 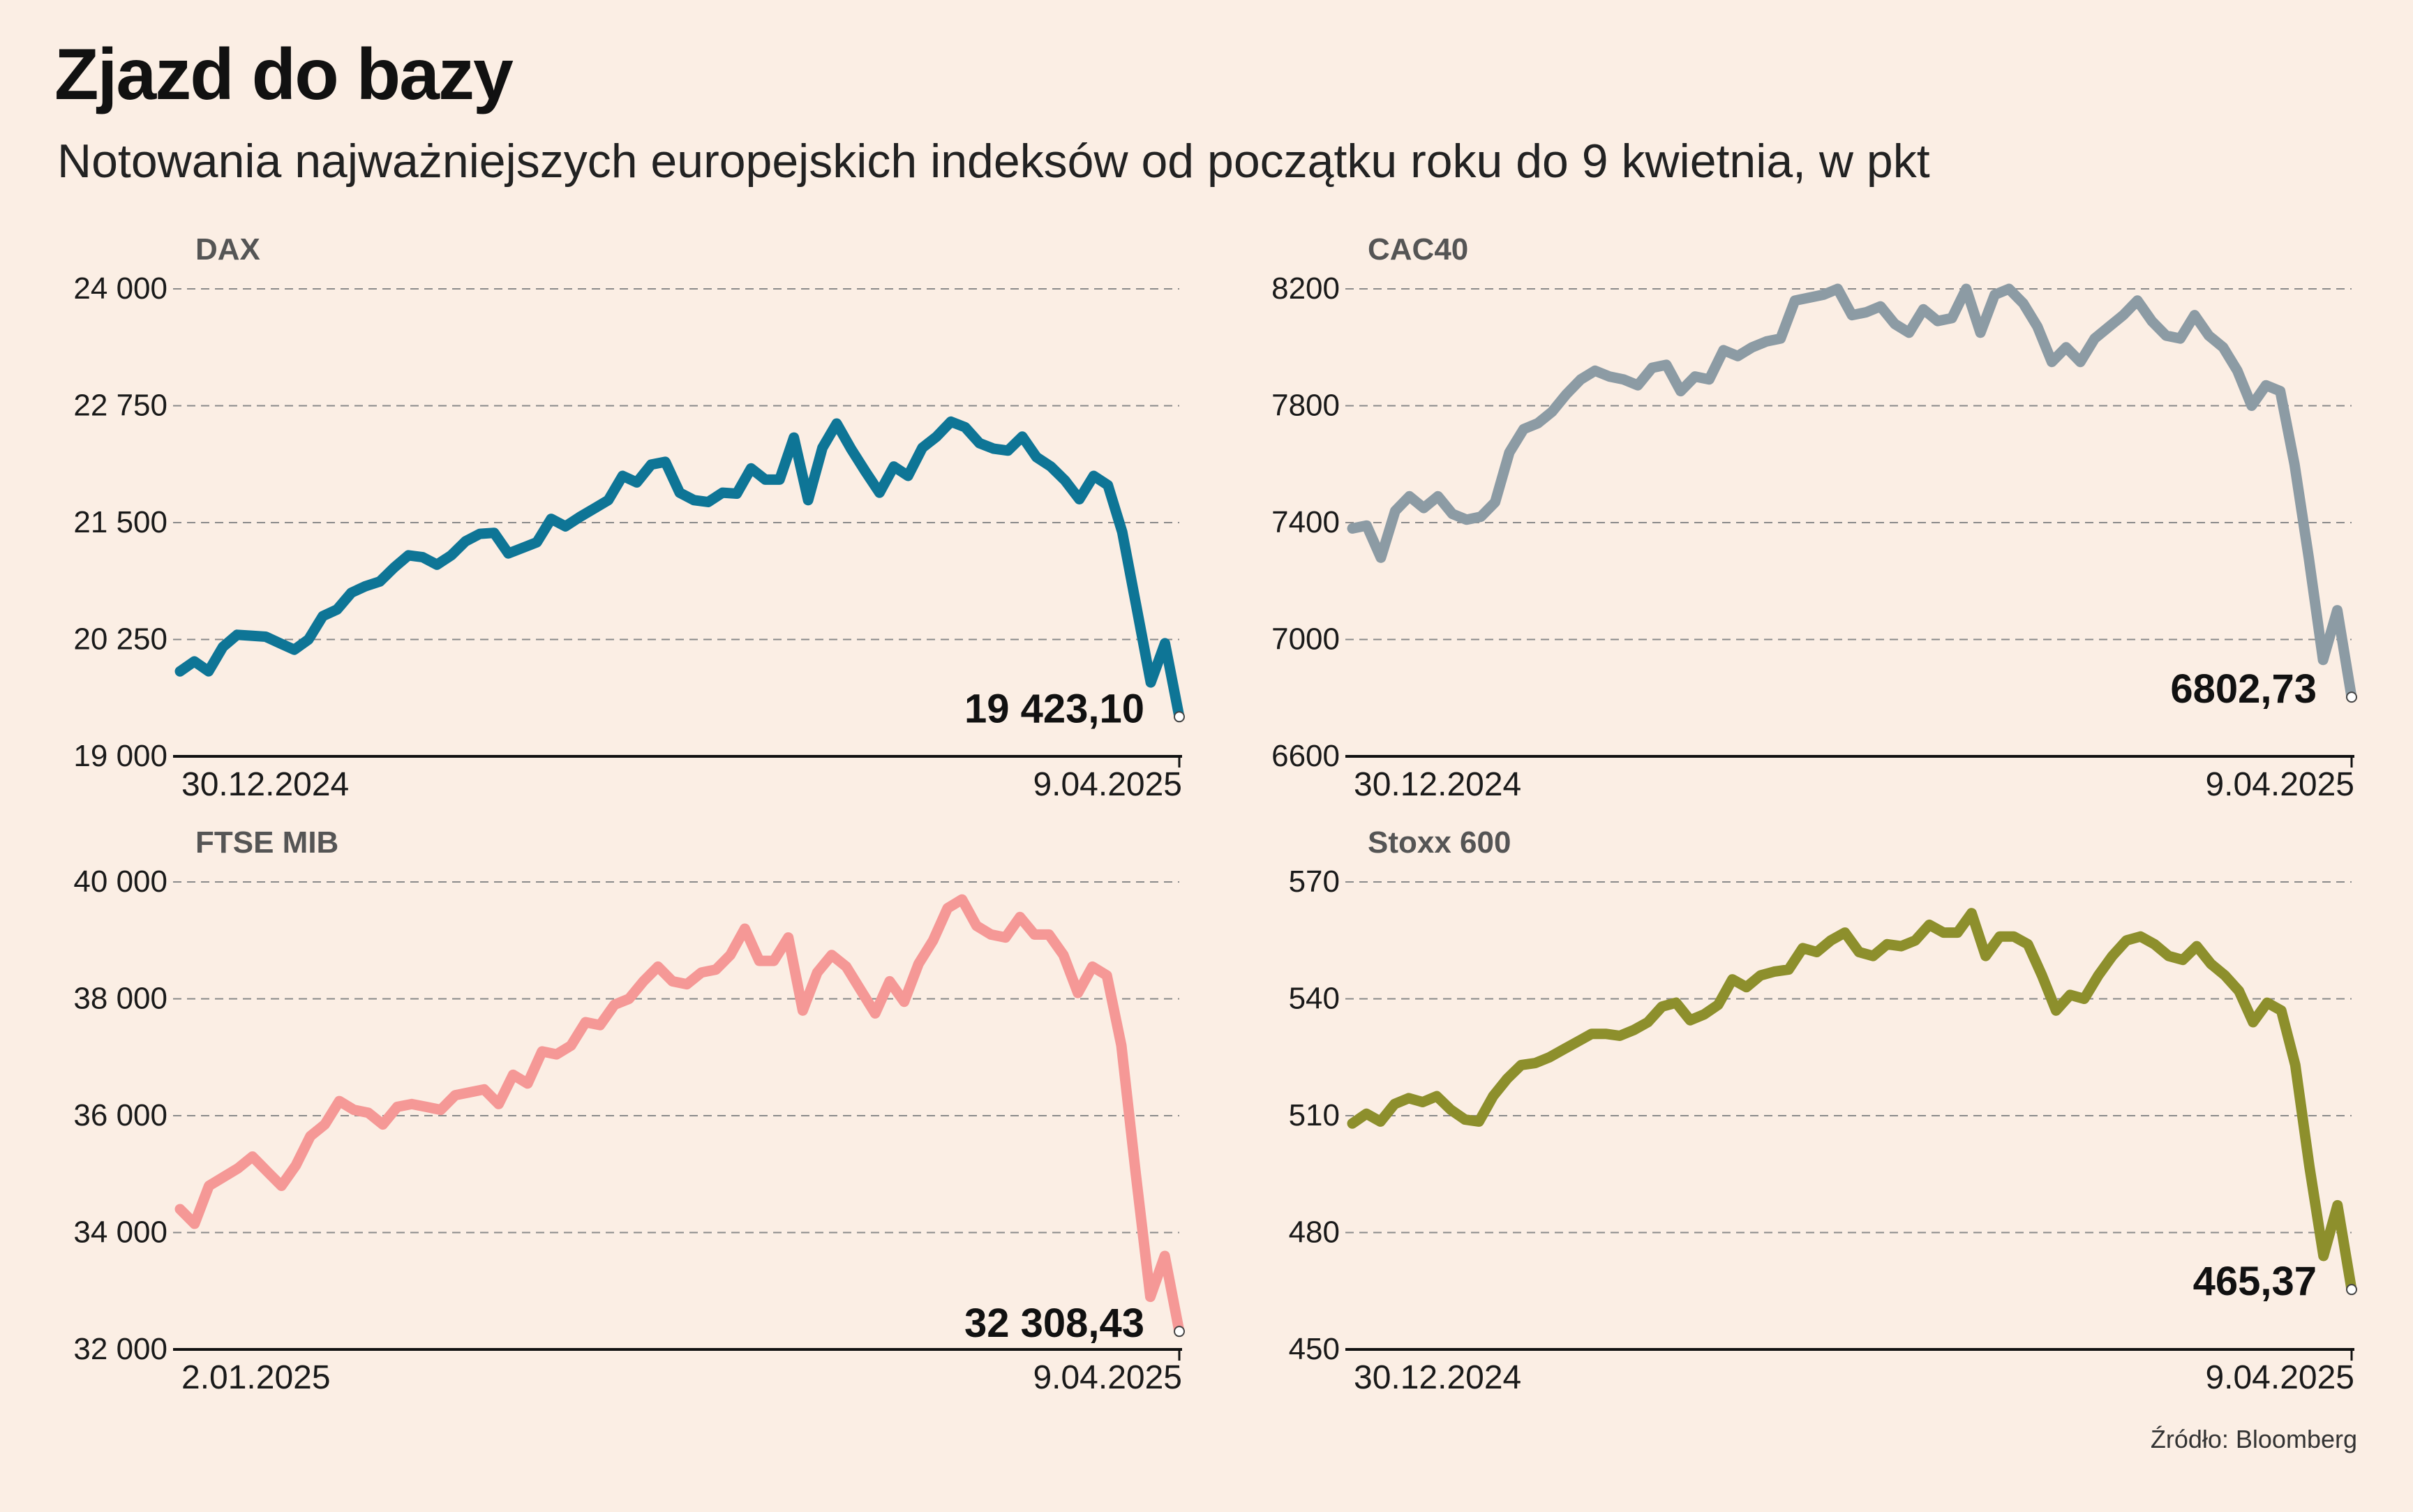 What do you see at coordinates (1054, 1323) in the screenshot?
I see `last-value-label: 32 308,43` at bounding box center [1054, 1323].